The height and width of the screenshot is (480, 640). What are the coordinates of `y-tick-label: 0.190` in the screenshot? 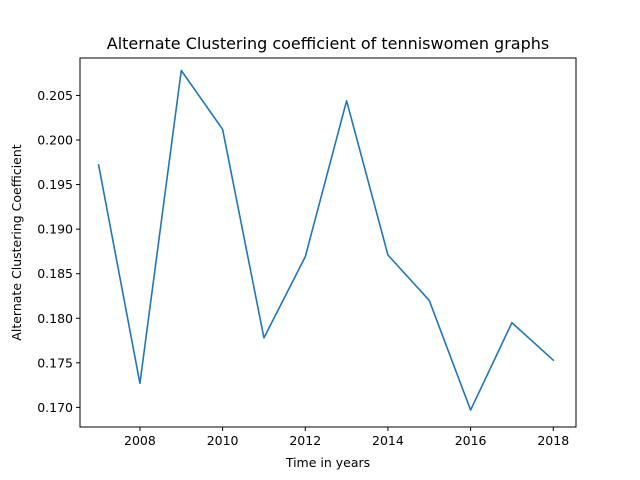 It's located at (55, 229).